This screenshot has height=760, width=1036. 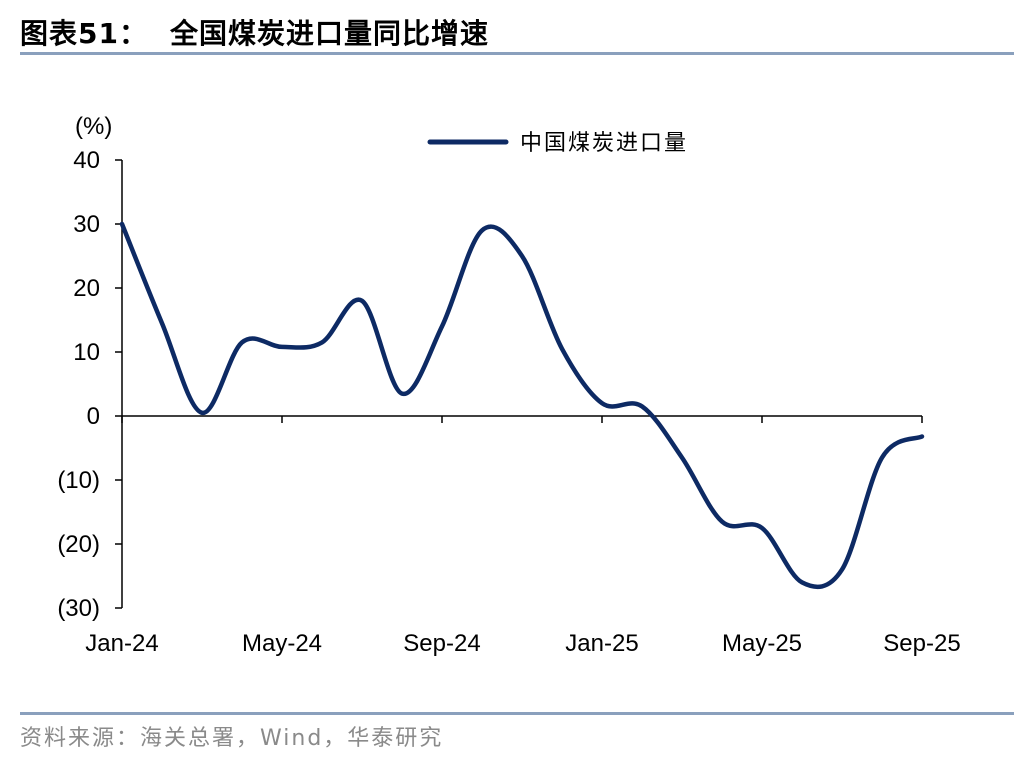 I want to click on legend: 中国煤炭进口量, so click(x=557, y=143).